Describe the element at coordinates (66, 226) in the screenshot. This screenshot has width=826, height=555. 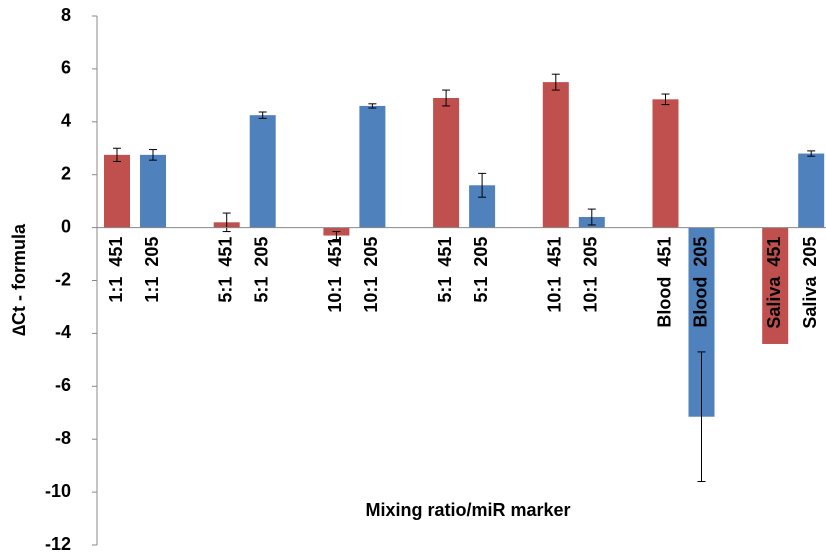
I see `y-tick-label: 0` at that location.